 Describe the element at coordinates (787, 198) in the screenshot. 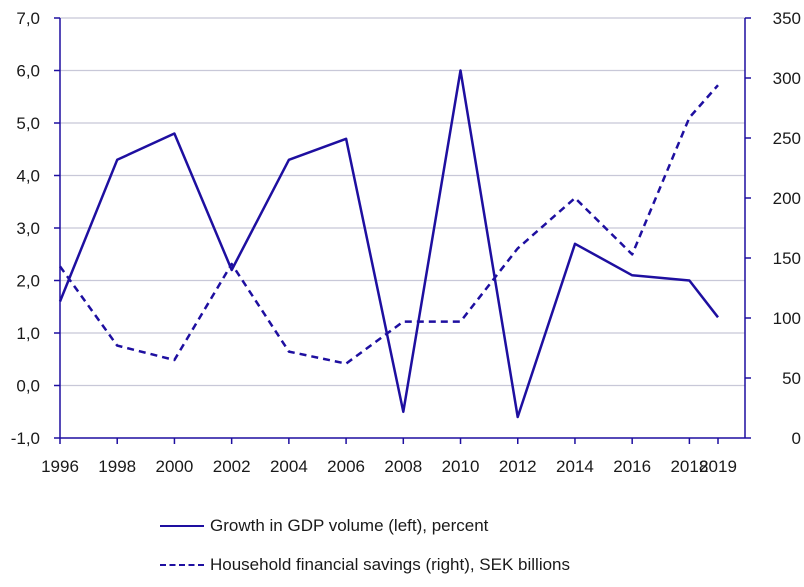

I see `y-right-tick-label: 200` at that location.